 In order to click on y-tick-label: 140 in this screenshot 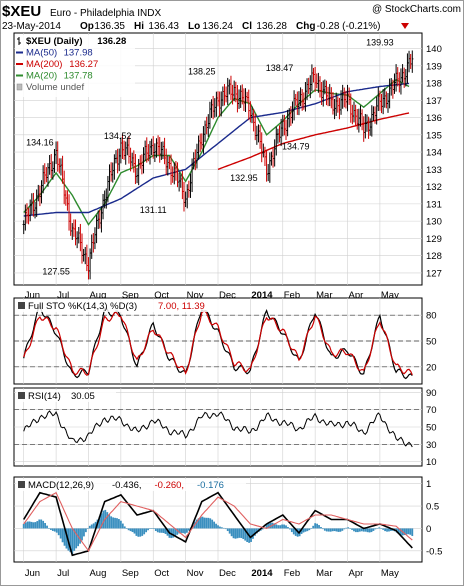, I will do `click(434, 49)`.